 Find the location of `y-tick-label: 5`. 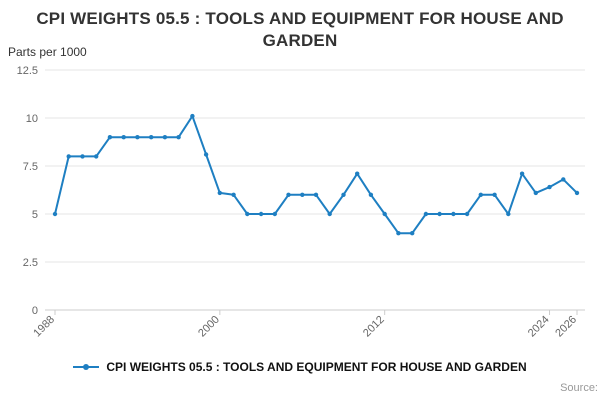

y-tick-label: 5 is located at coordinates (35, 215).